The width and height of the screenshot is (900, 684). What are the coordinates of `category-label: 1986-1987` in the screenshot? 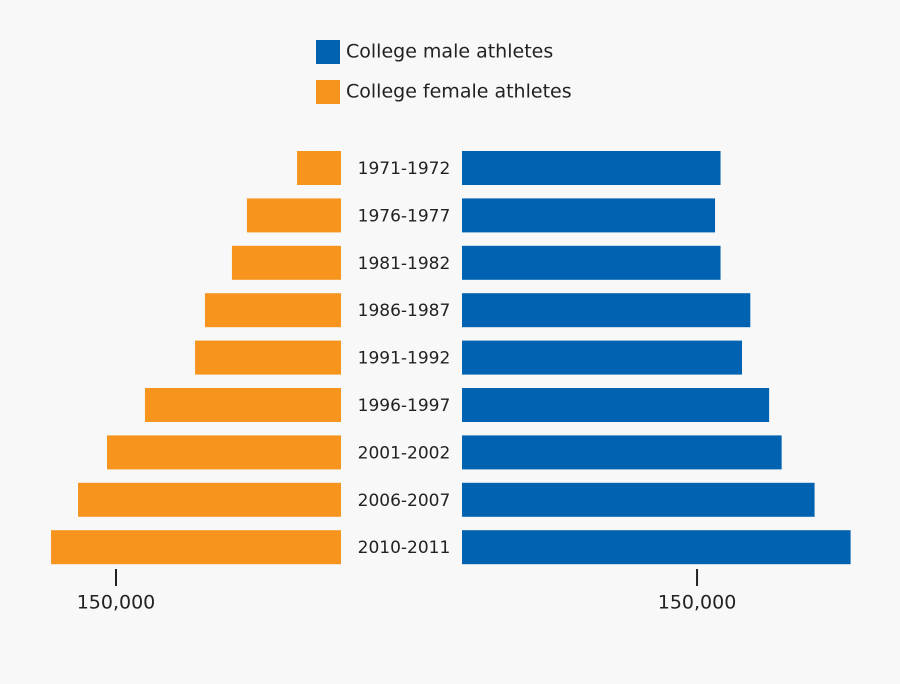 It's located at (404, 311).